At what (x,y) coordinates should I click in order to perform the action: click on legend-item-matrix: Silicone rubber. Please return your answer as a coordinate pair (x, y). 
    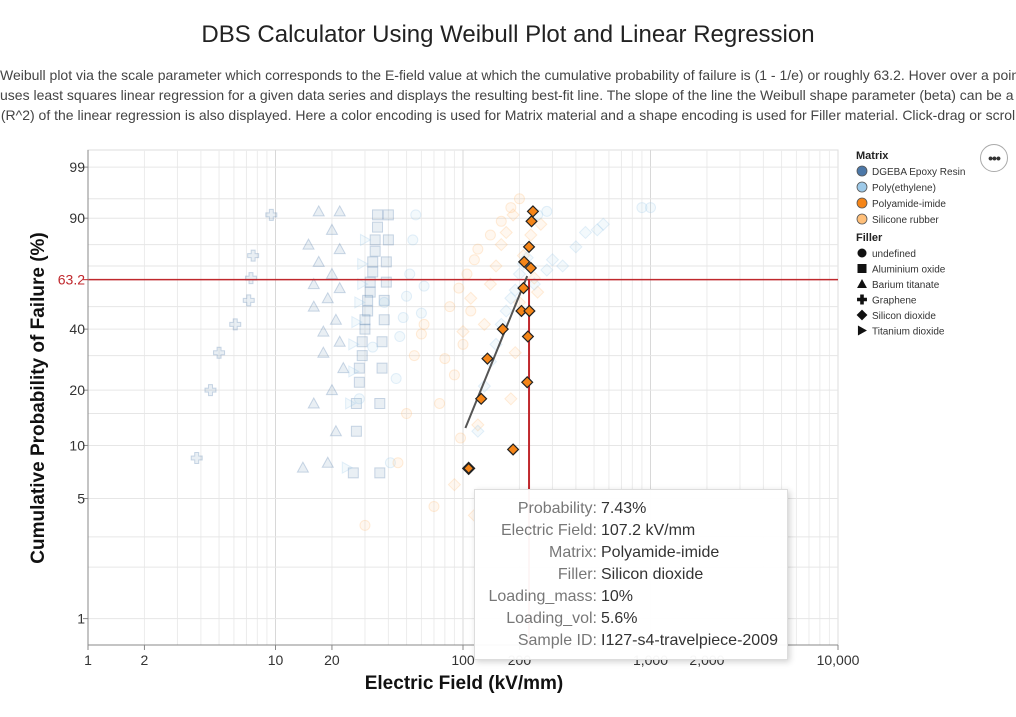
    Looking at the image, I should click on (905, 220).